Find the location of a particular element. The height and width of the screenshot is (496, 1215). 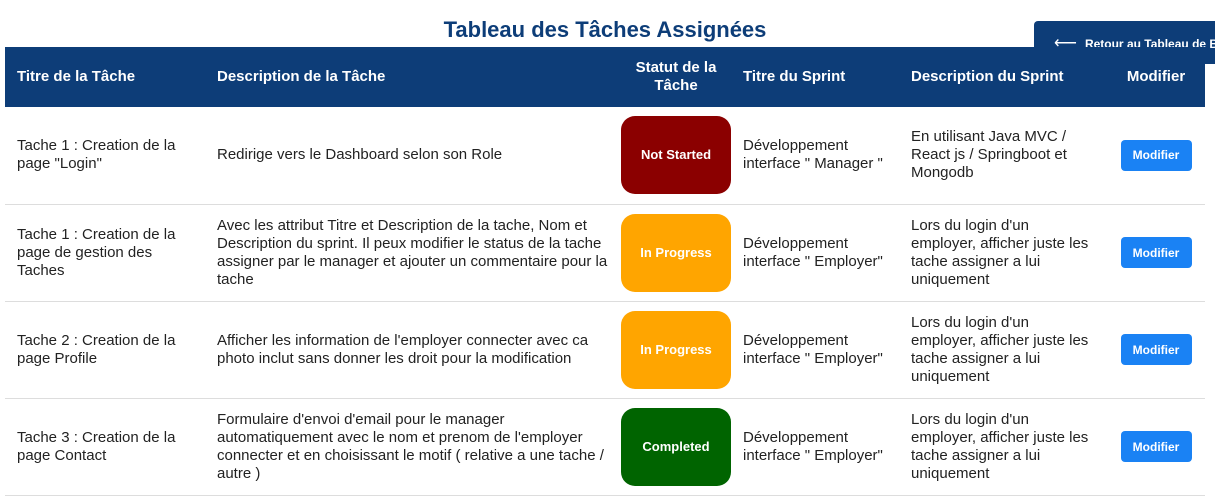

task-title-cell: Tache 2 : Creation de la page Profile is located at coordinates (105, 350).